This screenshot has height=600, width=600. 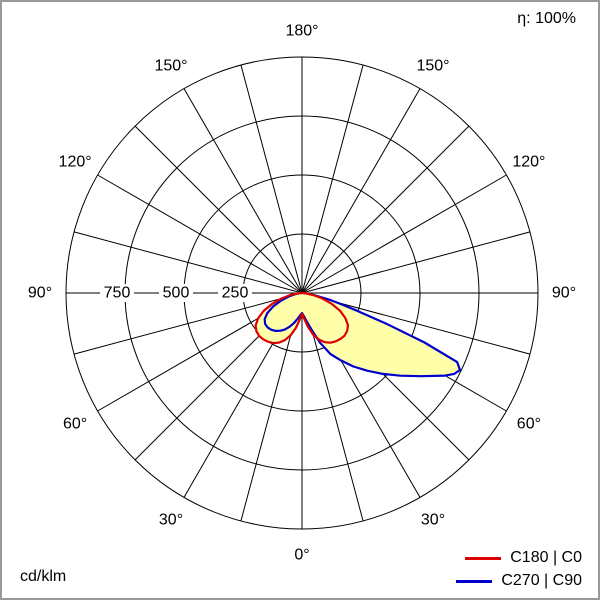 What do you see at coordinates (474, 581) in the screenshot?
I see `blue-curve-swatch` at bounding box center [474, 581].